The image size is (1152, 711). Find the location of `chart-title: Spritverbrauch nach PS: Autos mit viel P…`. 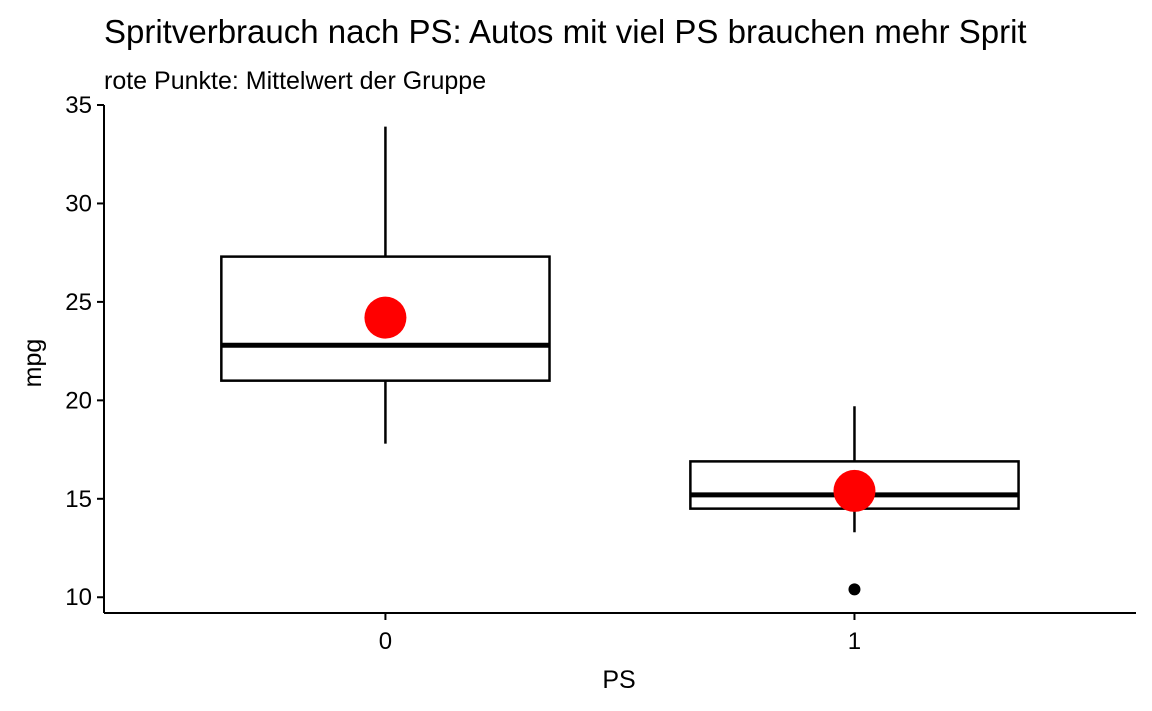

chart-title: Spritverbrauch nach PS: Autos mit viel P… is located at coordinates (565, 31).